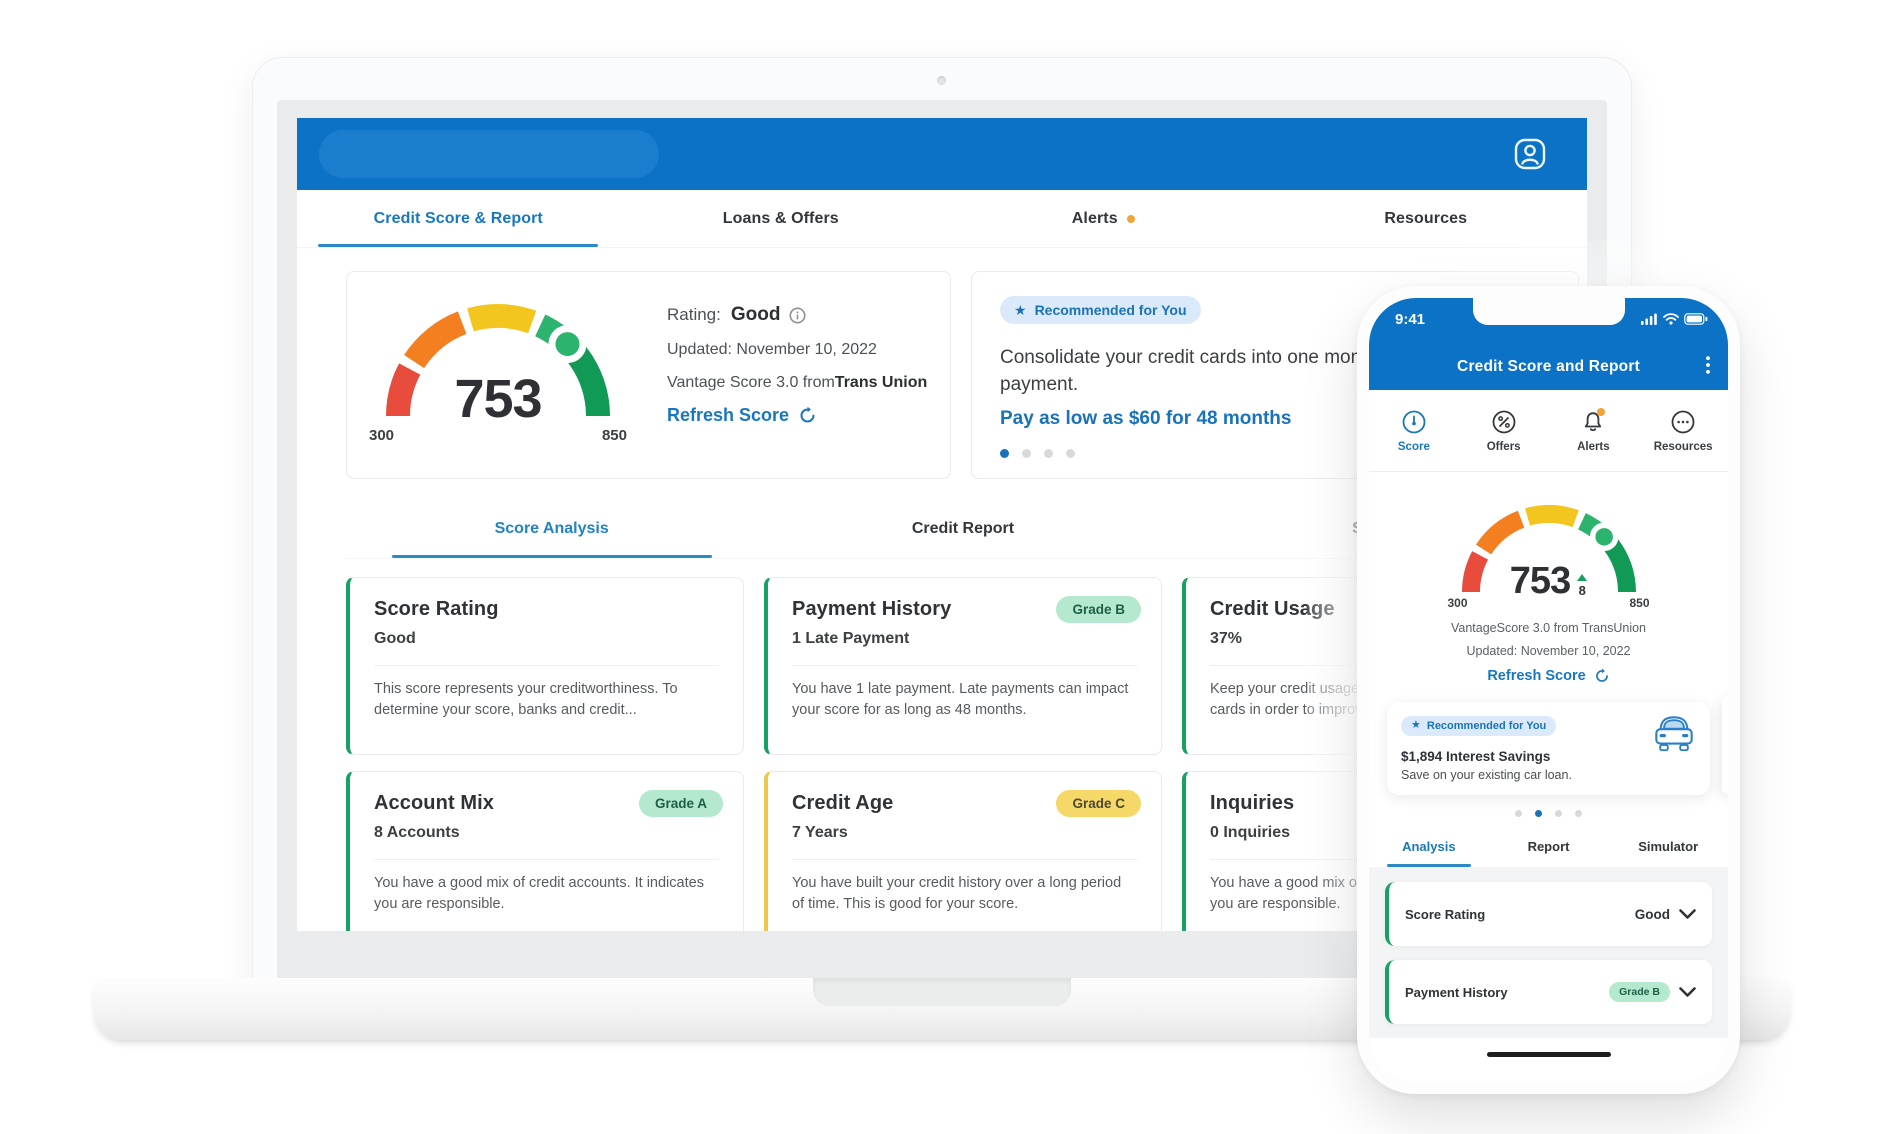 The image size is (1882, 1134). Describe the element at coordinates (1548, 628) in the screenshot. I see `provider-line: VantageScore 3.0 from TransUnion` at that location.